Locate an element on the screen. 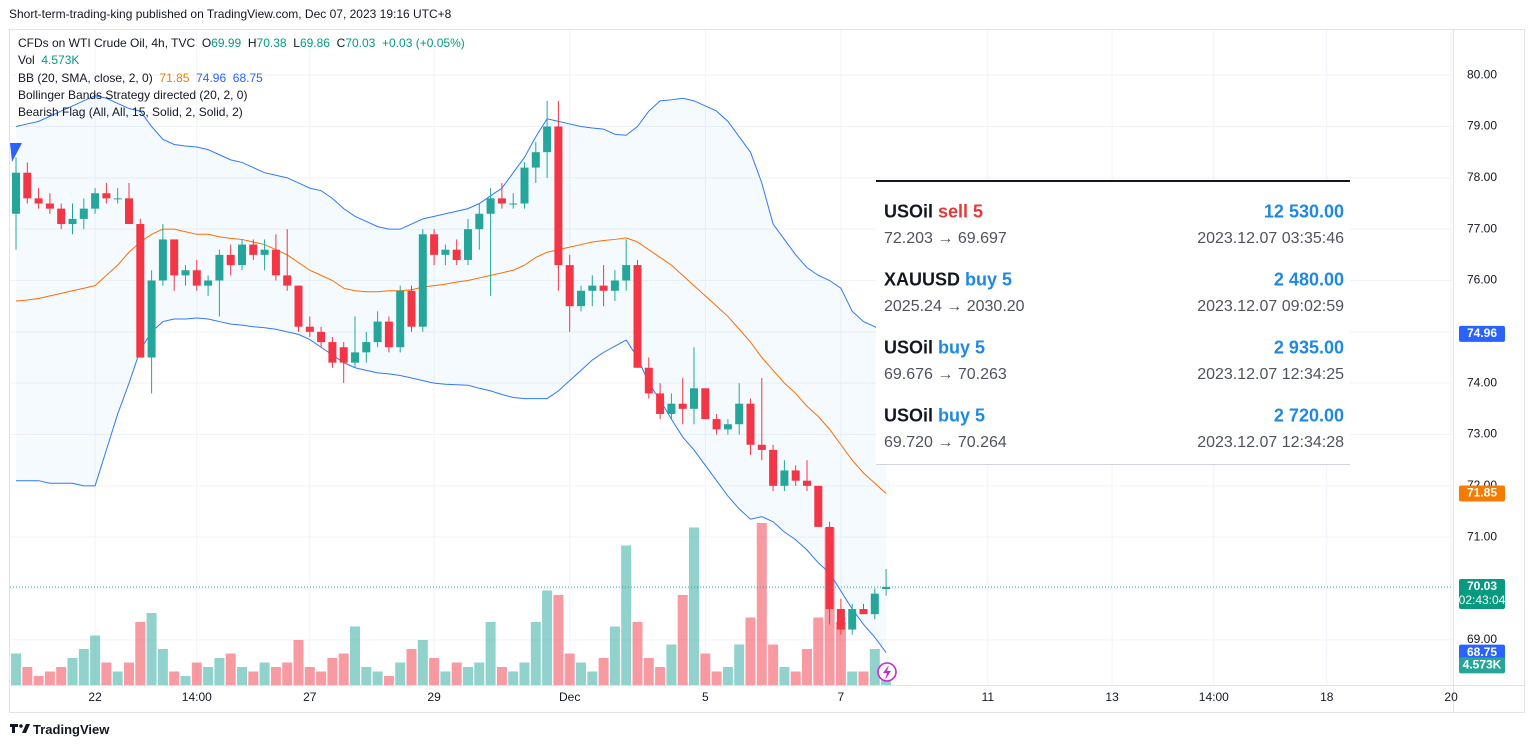  trade-title: XAUUSD buy 5 is located at coordinates (948, 280).